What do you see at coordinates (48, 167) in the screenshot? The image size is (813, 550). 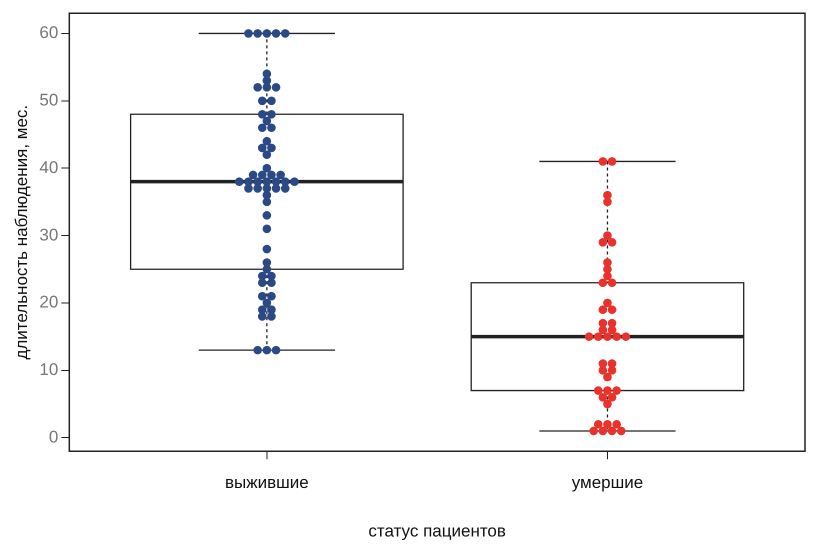 I see `y-tick-label: 40` at bounding box center [48, 167].